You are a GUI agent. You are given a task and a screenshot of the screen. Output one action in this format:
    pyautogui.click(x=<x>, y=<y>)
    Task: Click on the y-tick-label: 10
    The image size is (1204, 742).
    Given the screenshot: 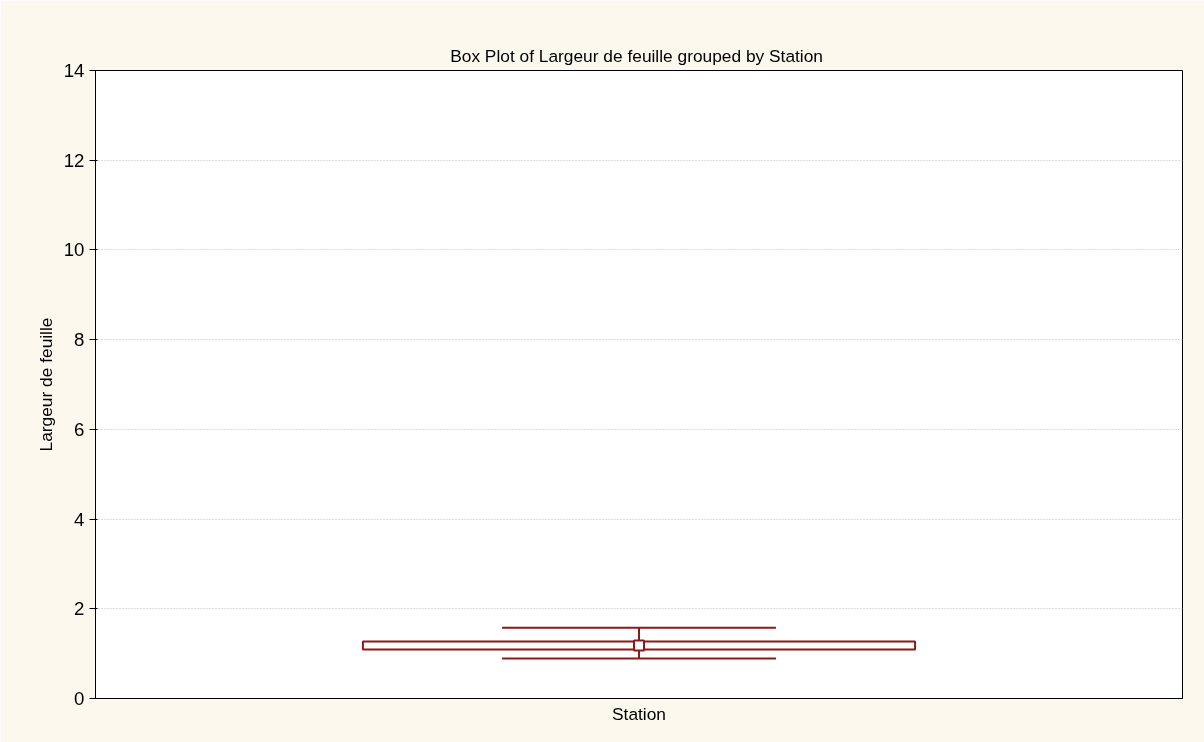 What is the action you would take?
    pyautogui.click(x=74, y=250)
    